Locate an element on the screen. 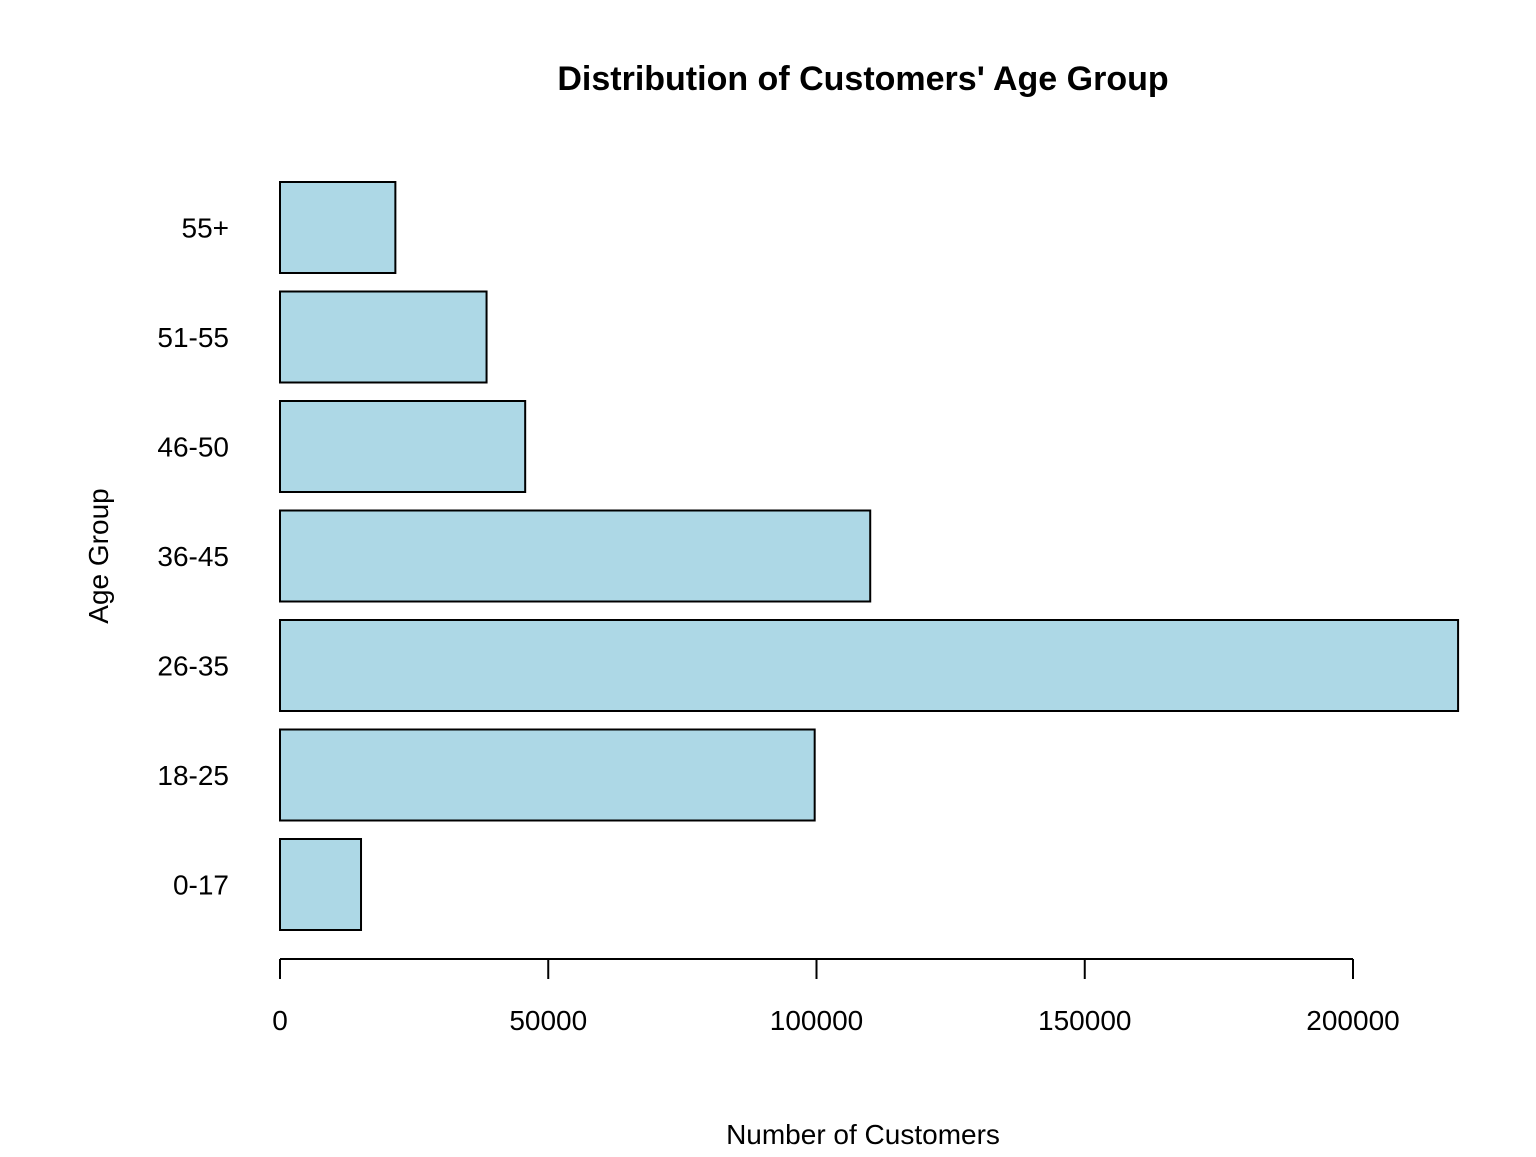  y-tick-labels: 0-17 18-25 26-35 36-45 46-50 51-55 55+ is located at coordinates (193, 557).